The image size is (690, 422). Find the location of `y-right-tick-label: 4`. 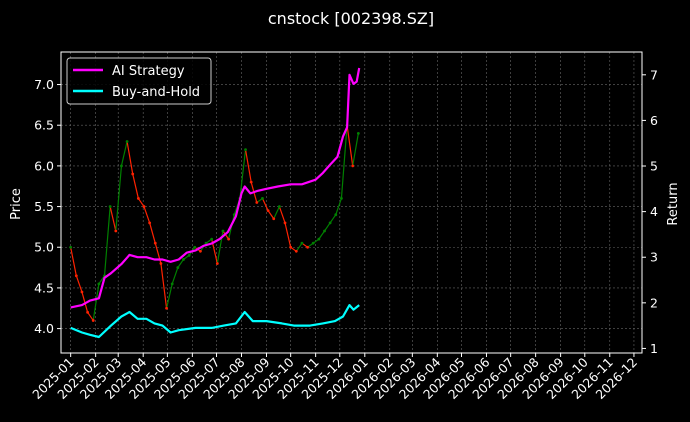

y-right-tick-label: 4 is located at coordinates (654, 211).